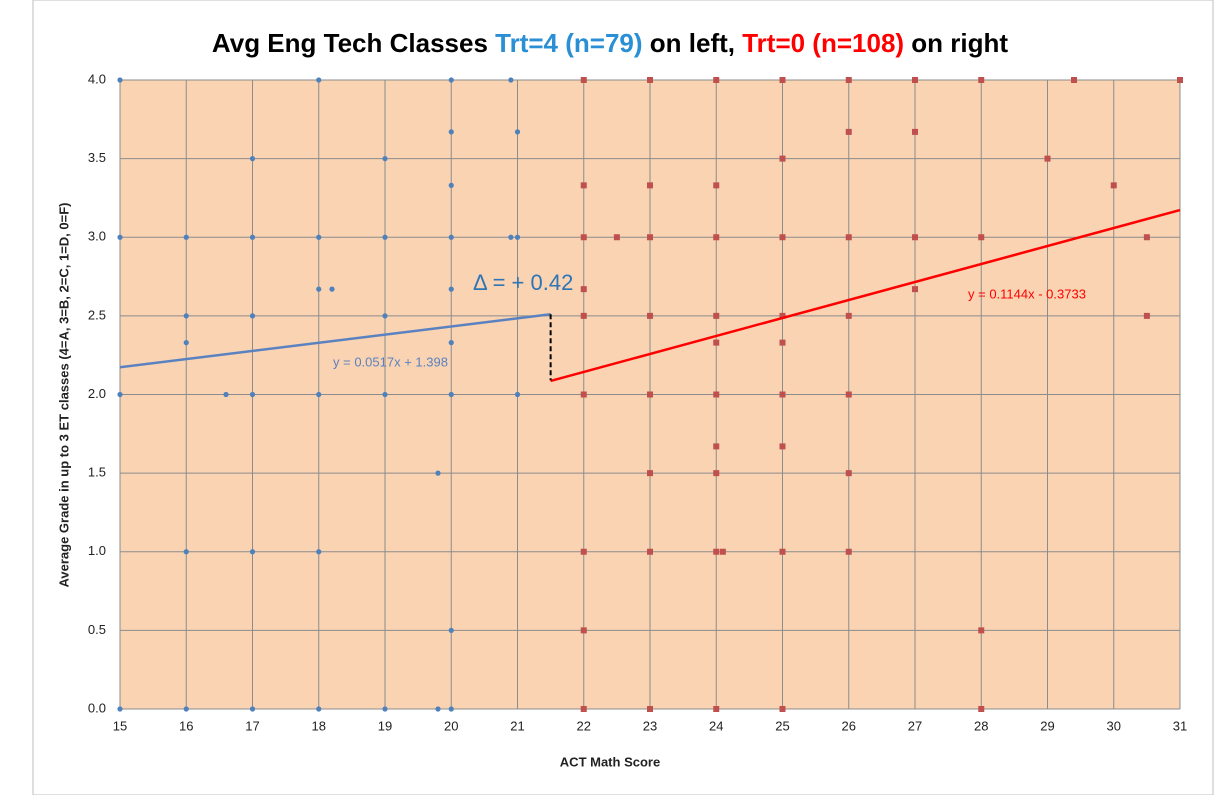  I want to click on y-tick-label: 1.5, so click(97, 472).